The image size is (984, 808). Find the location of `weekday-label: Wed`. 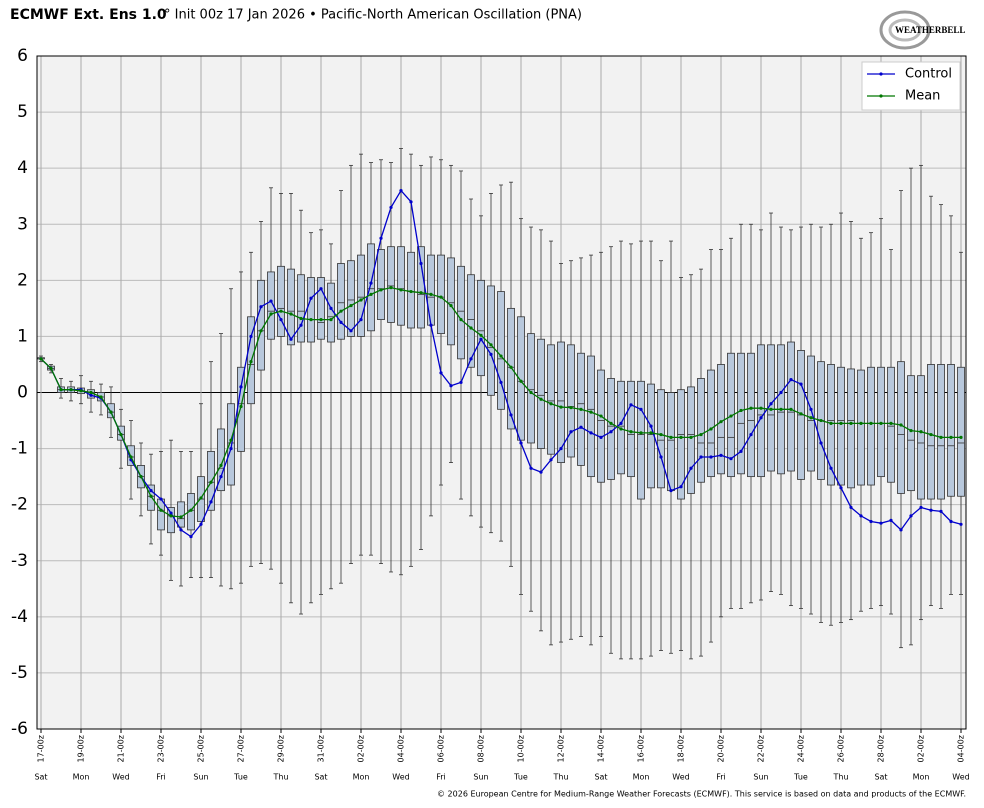

weekday-label: Wed is located at coordinates (120, 777).